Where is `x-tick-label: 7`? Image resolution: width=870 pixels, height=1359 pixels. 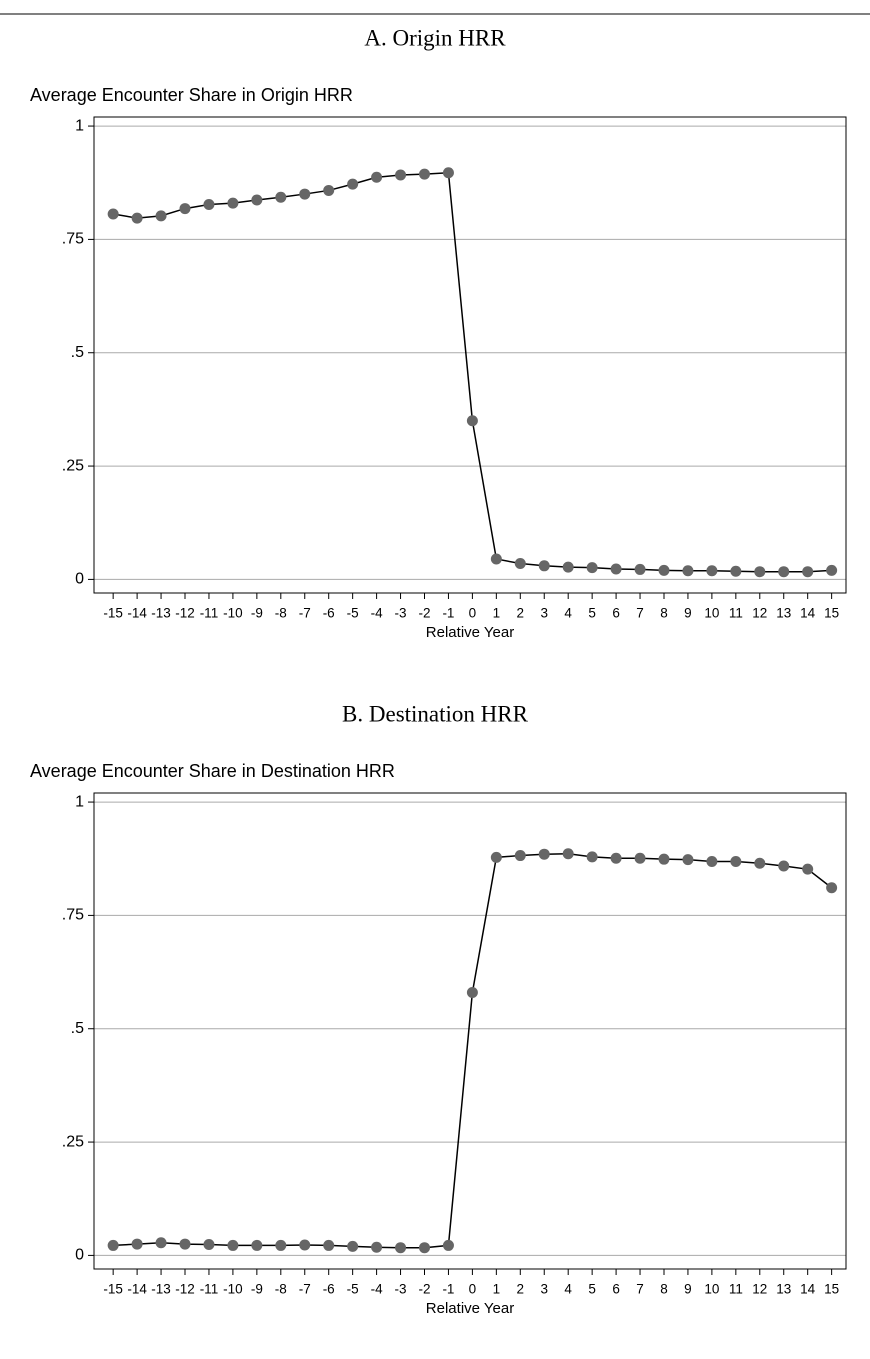 x-tick-label: 7 is located at coordinates (640, 1289).